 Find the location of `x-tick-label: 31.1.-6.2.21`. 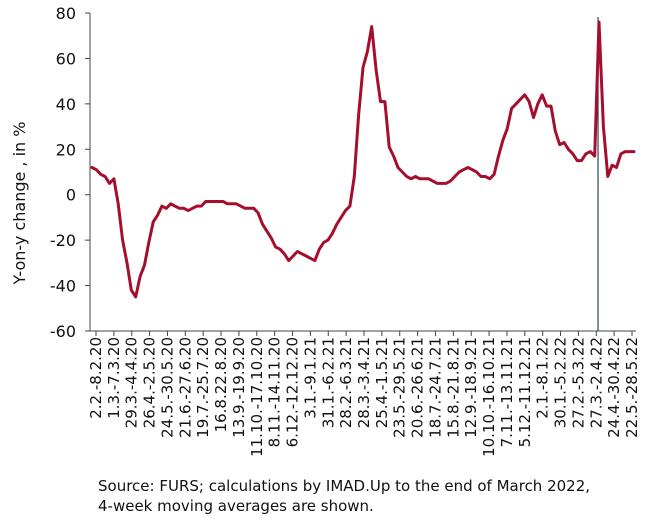

x-tick-label: 31.1.-6.2.21 is located at coordinates (328, 382).